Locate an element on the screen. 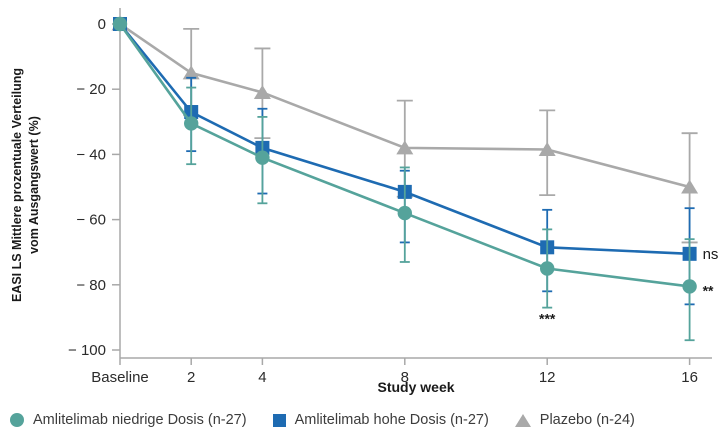  significance-annotation: ** is located at coordinates (708, 290).